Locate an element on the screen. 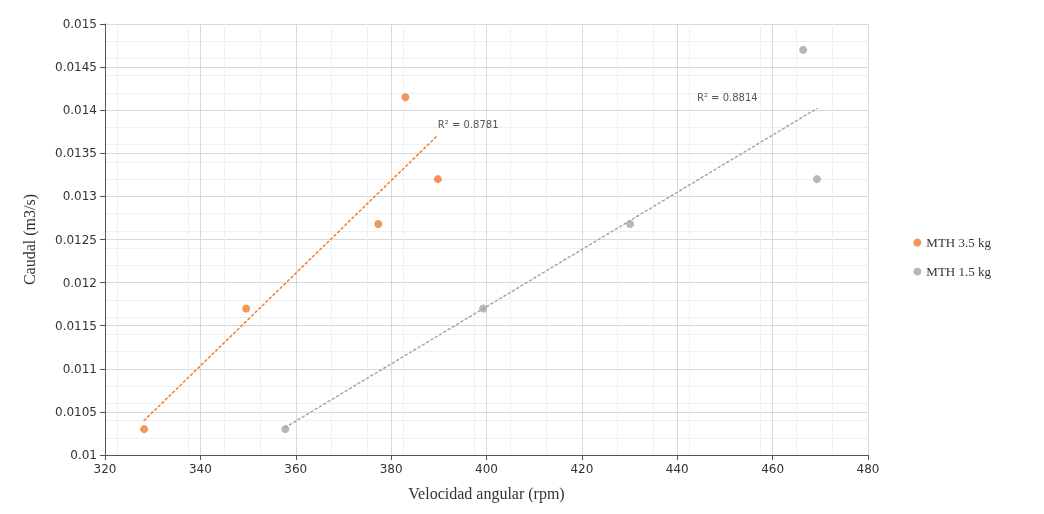 The height and width of the screenshot is (514, 1044). y-tick-label: 0.013 is located at coordinates (79, 196).